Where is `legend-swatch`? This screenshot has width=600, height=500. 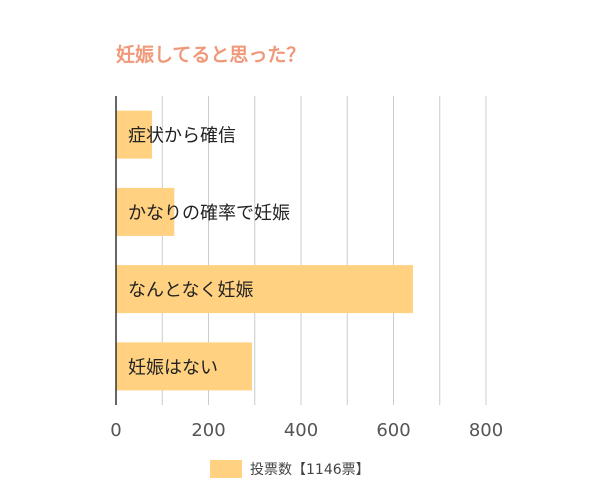
legend-swatch is located at coordinates (226, 469).